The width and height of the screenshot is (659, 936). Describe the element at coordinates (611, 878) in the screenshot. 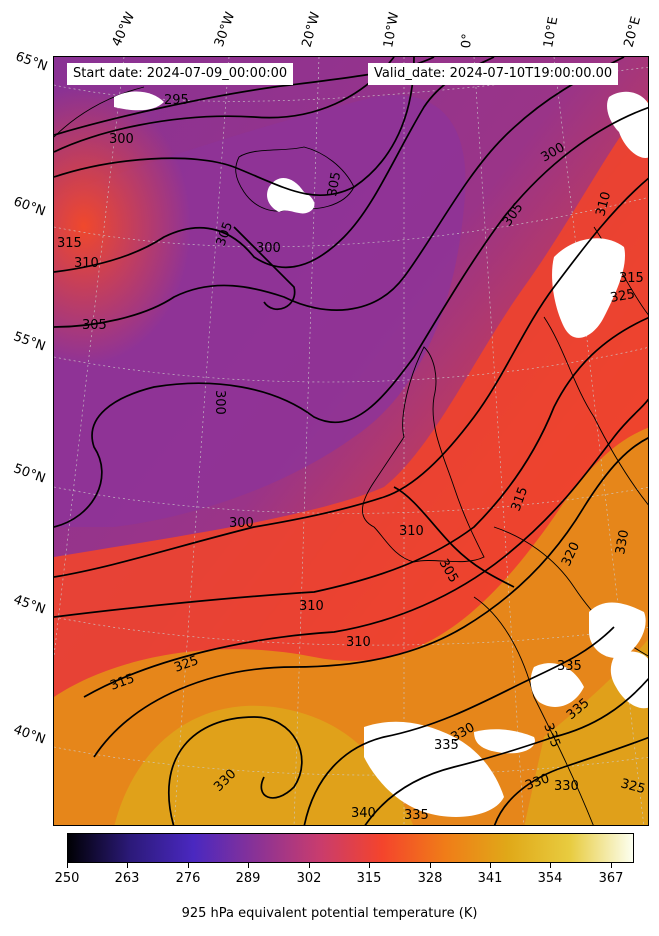

I see `colorbar-tick-label: 367` at that location.